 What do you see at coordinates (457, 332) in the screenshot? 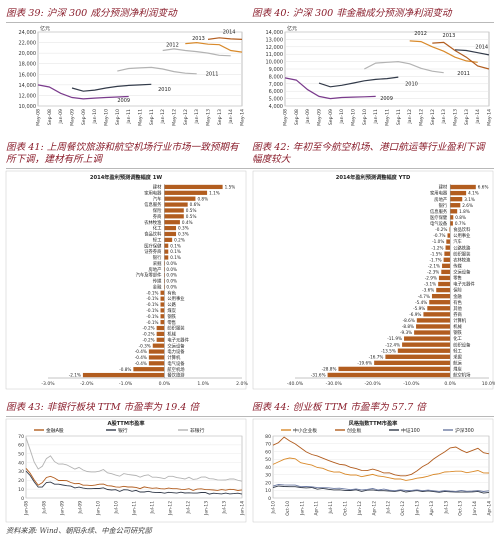
I see `category-label: 钢铁` at bounding box center [457, 332].